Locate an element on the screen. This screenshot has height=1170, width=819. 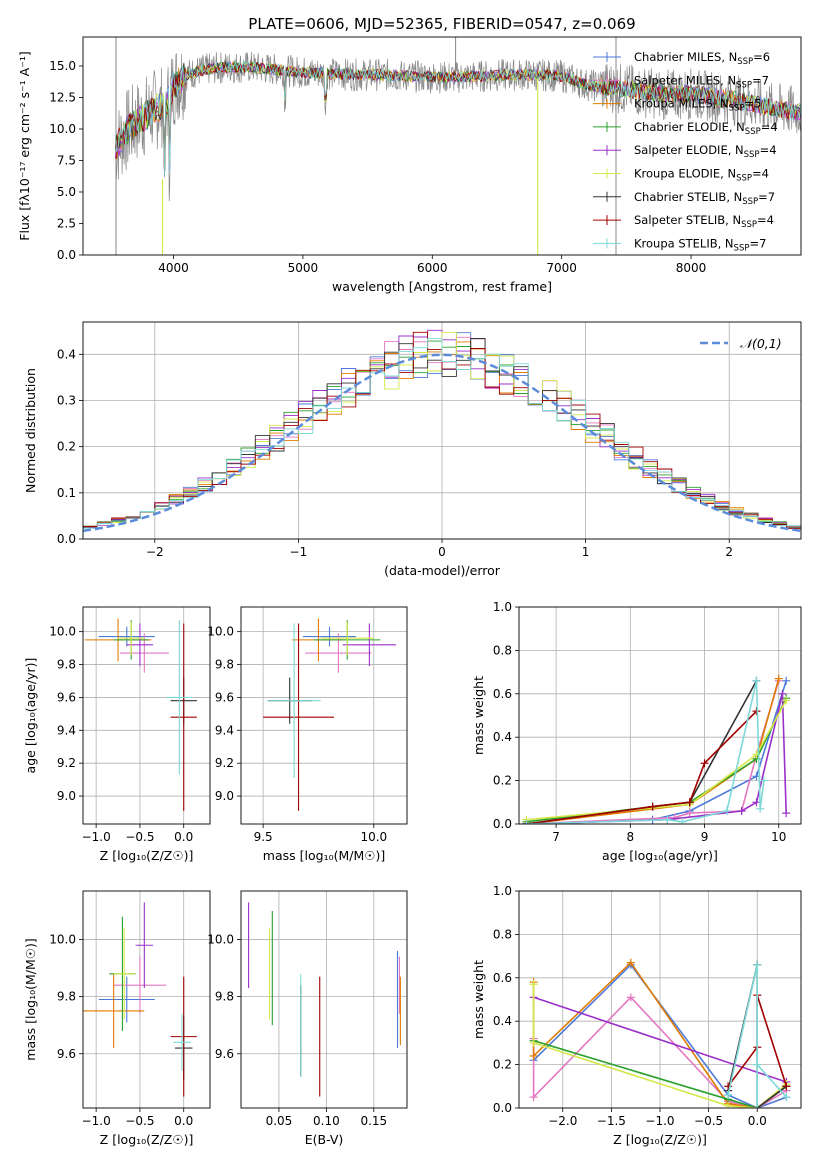
x-tick-label: 1 is located at coordinates (586, 552).